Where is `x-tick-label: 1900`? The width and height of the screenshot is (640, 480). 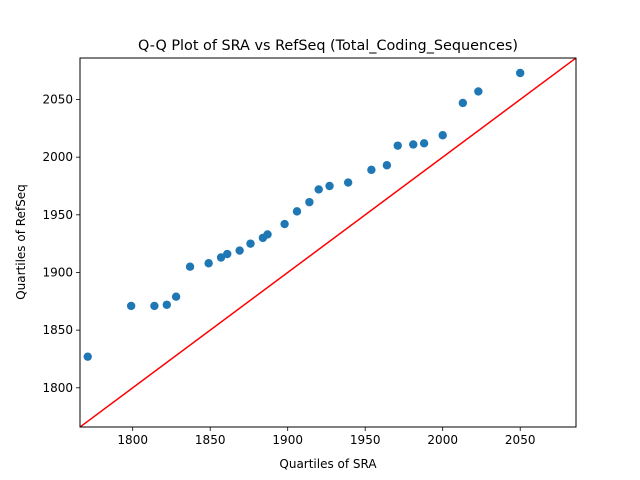 x-tick-label: 1900 is located at coordinates (287, 440).